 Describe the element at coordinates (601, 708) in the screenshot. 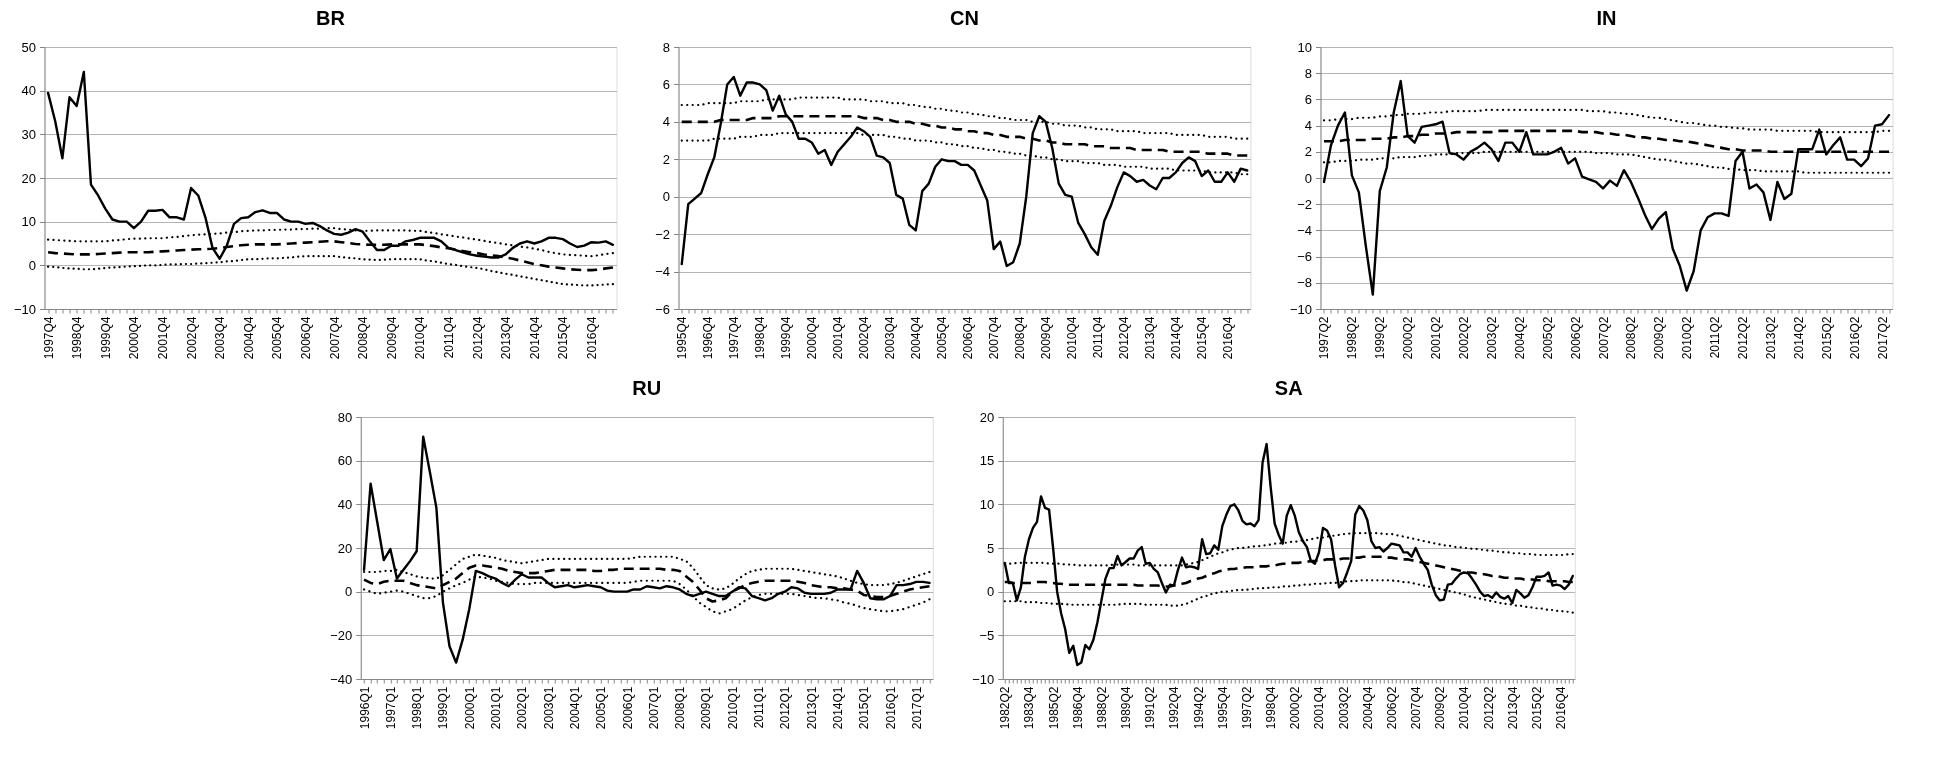

I see `x-tick-label: 2005Q1` at that location.